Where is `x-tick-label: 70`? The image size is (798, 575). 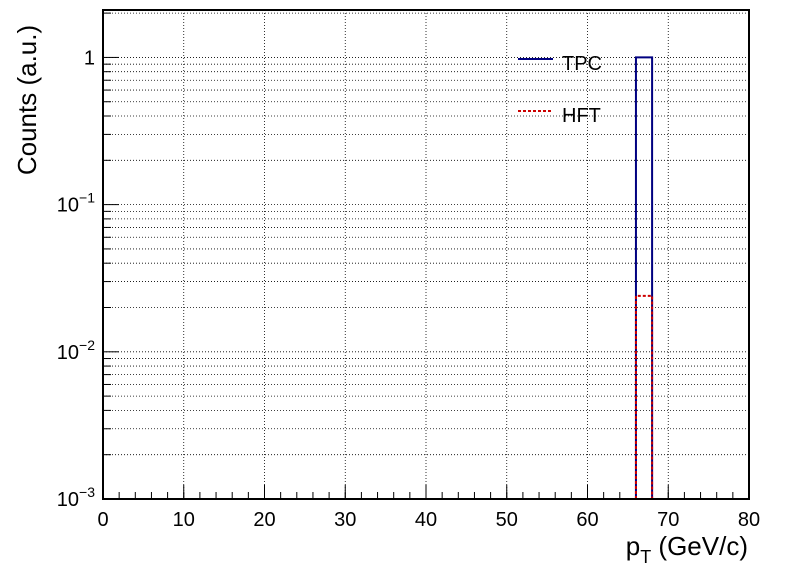 x-tick-label: 70 is located at coordinates (668, 520).